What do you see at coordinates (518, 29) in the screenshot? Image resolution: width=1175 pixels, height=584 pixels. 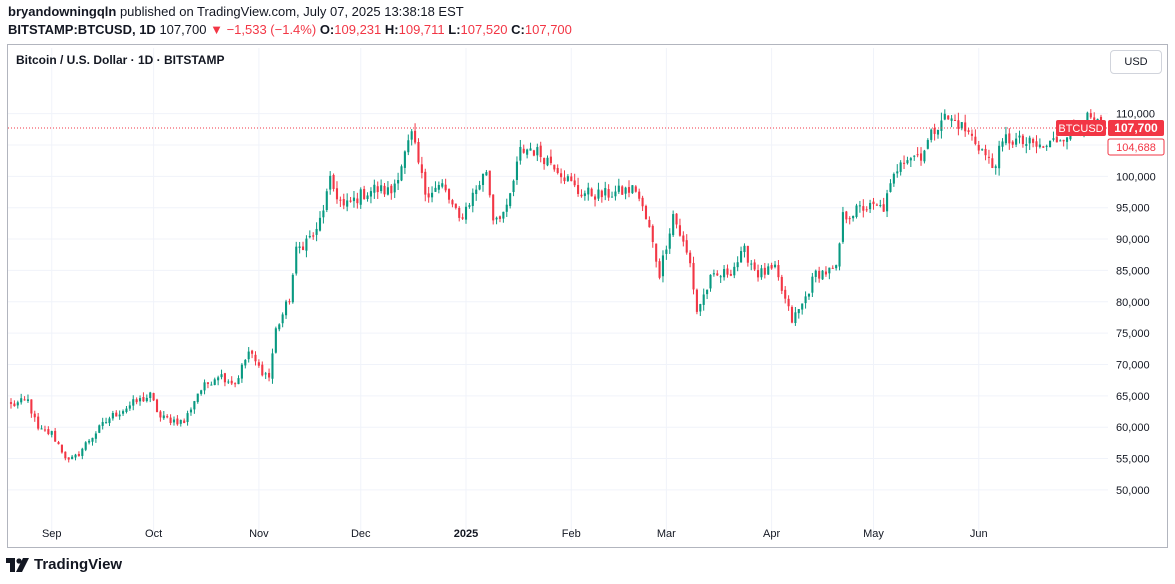 I see `close-label: C:` at bounding box center [518, 29].